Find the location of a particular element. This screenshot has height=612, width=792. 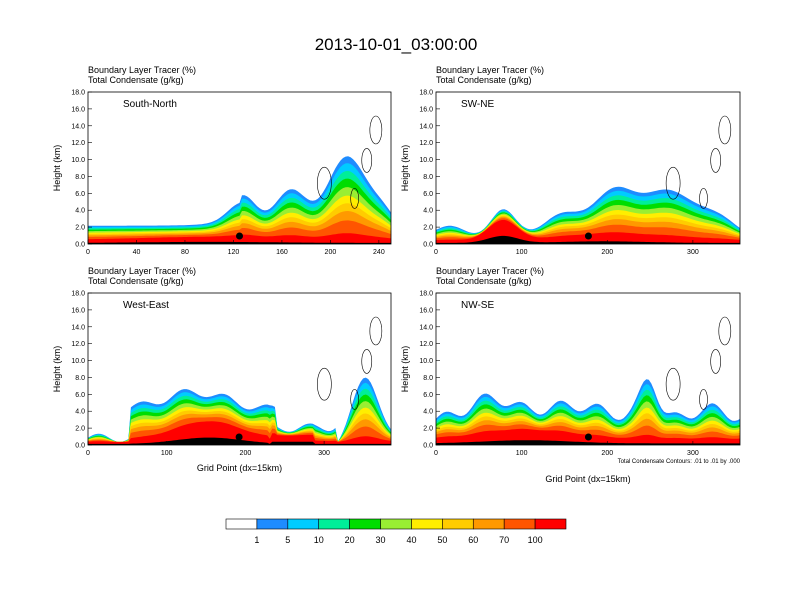

colorbar-label: 5 is located at coordinates (287, 540).